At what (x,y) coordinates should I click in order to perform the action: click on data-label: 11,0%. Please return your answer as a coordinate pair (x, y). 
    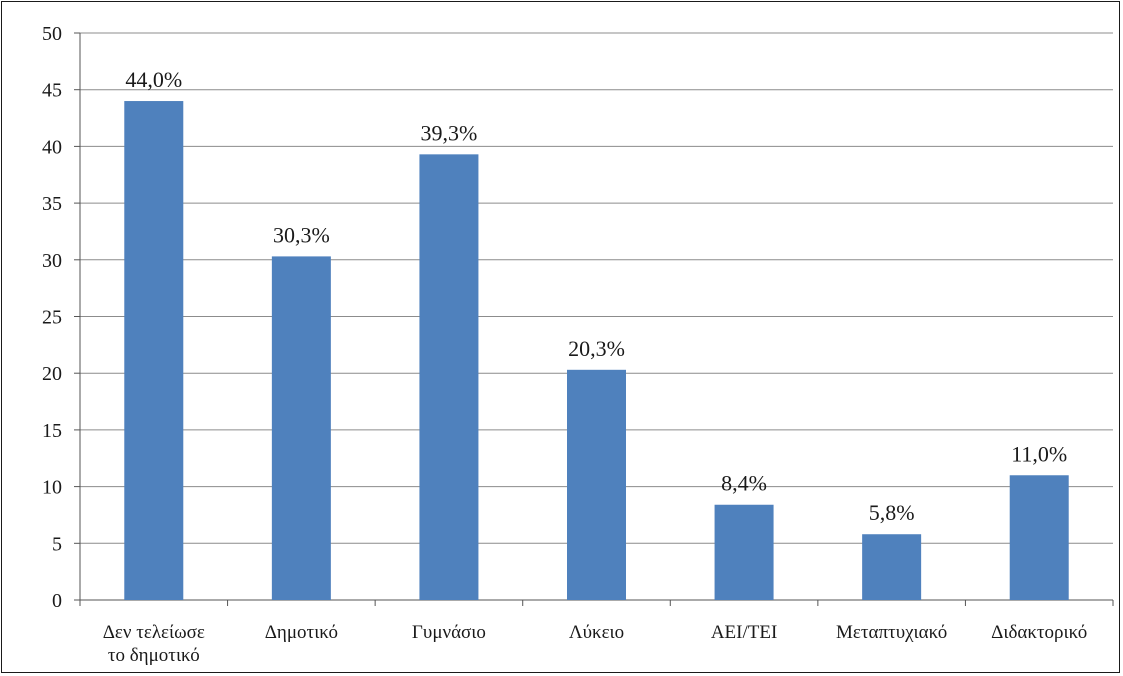
    Looking at the image, I should click on (1039, 453).